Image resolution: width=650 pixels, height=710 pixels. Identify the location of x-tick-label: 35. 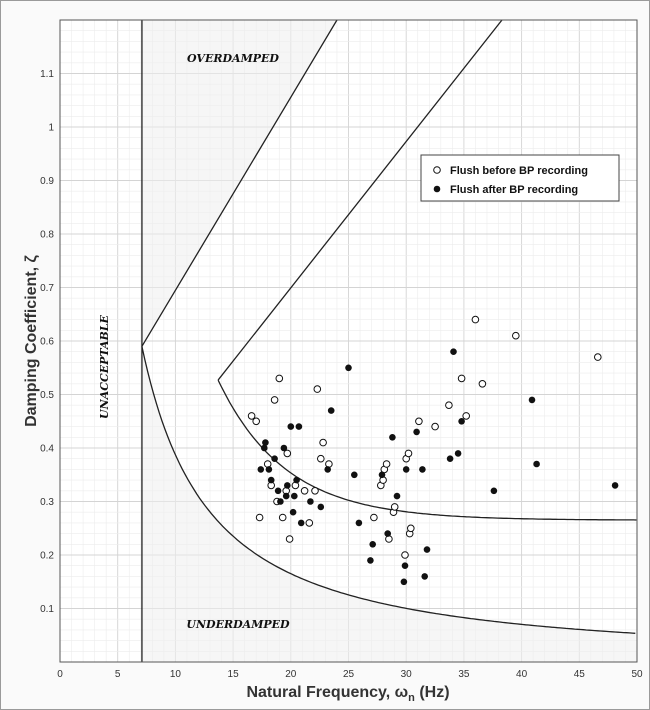
(464, 674).